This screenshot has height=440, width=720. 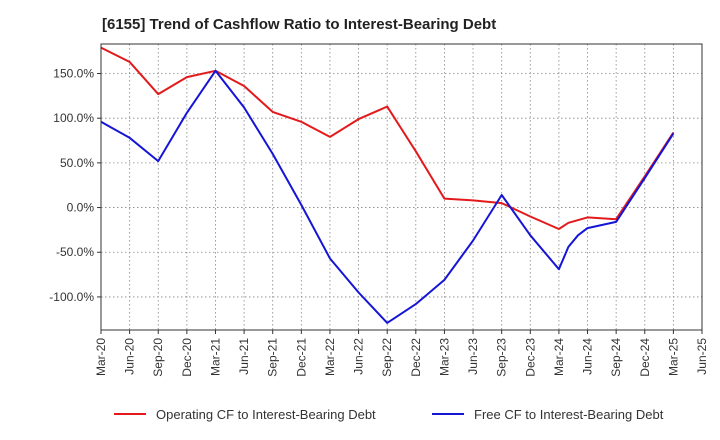 What do you see at coordinates (416, 357) in the screenshot?
I see `x-tick-label: Dec-22` at bounding box center [416, 357].